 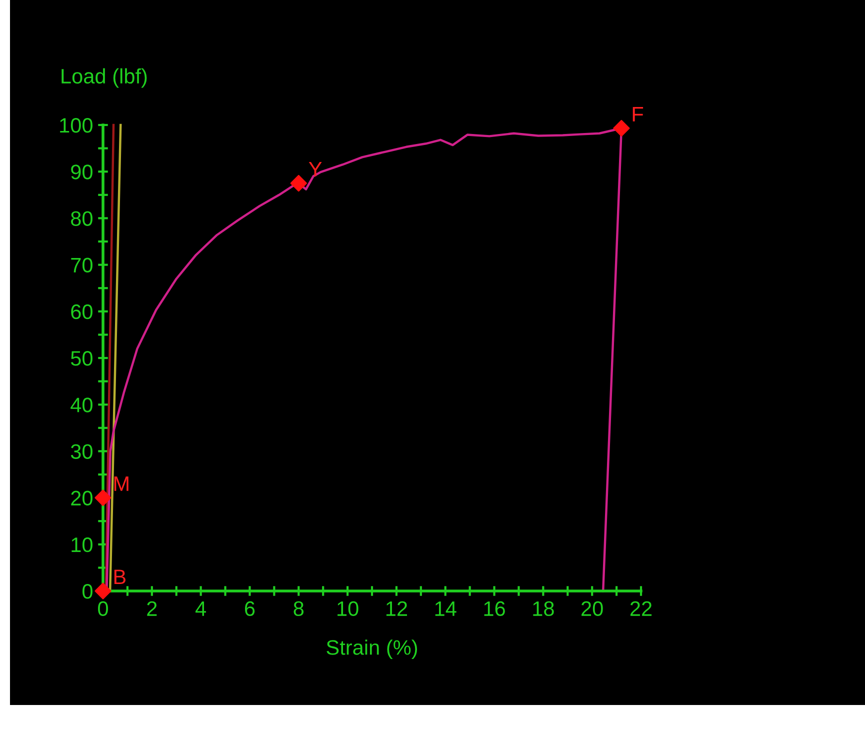 What do you see at coordinates (592, 608) in the screenshot?
I see `x-tick-label: 20` at bounding box center [592, 608].